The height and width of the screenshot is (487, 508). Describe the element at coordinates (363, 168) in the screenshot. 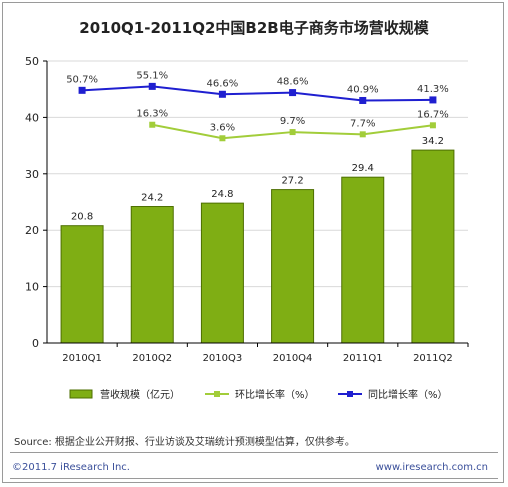

I see `bar-data-label: 29.4` at that location.